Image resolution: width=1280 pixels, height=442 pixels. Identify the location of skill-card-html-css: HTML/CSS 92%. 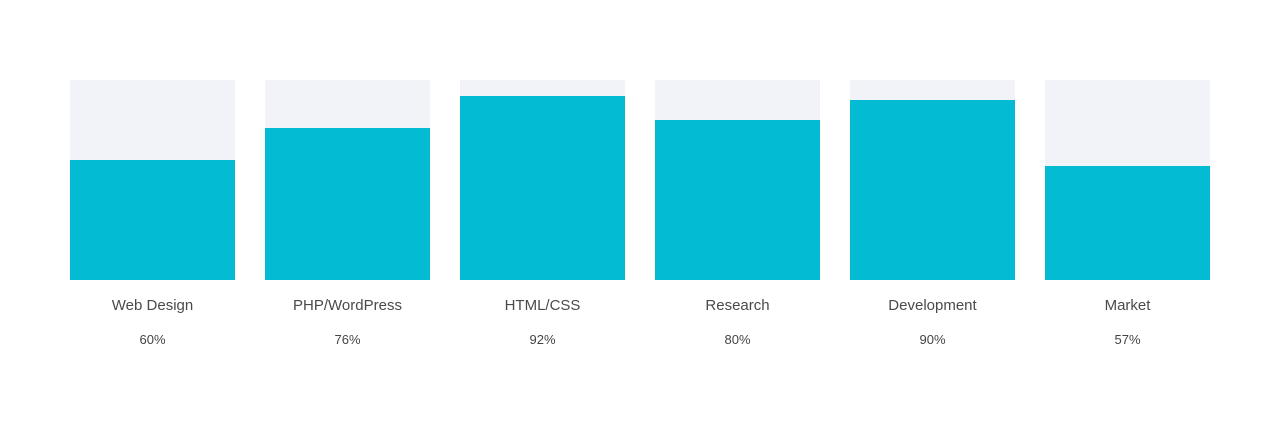
(542, 214).